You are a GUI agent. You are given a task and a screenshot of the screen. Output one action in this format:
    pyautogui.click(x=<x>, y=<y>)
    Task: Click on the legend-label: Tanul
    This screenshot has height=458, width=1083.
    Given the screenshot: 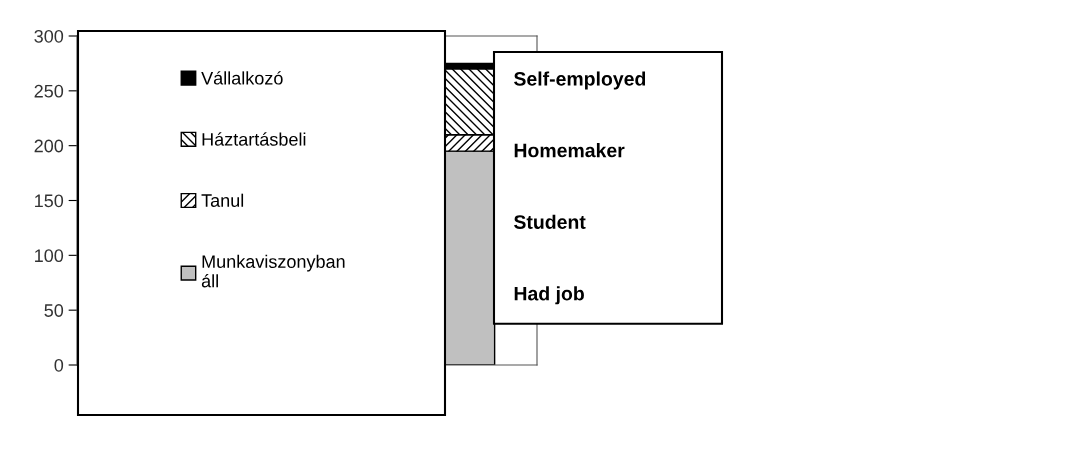 What is the action you would take?
    pyautogui.click(x=222, y=200)
    